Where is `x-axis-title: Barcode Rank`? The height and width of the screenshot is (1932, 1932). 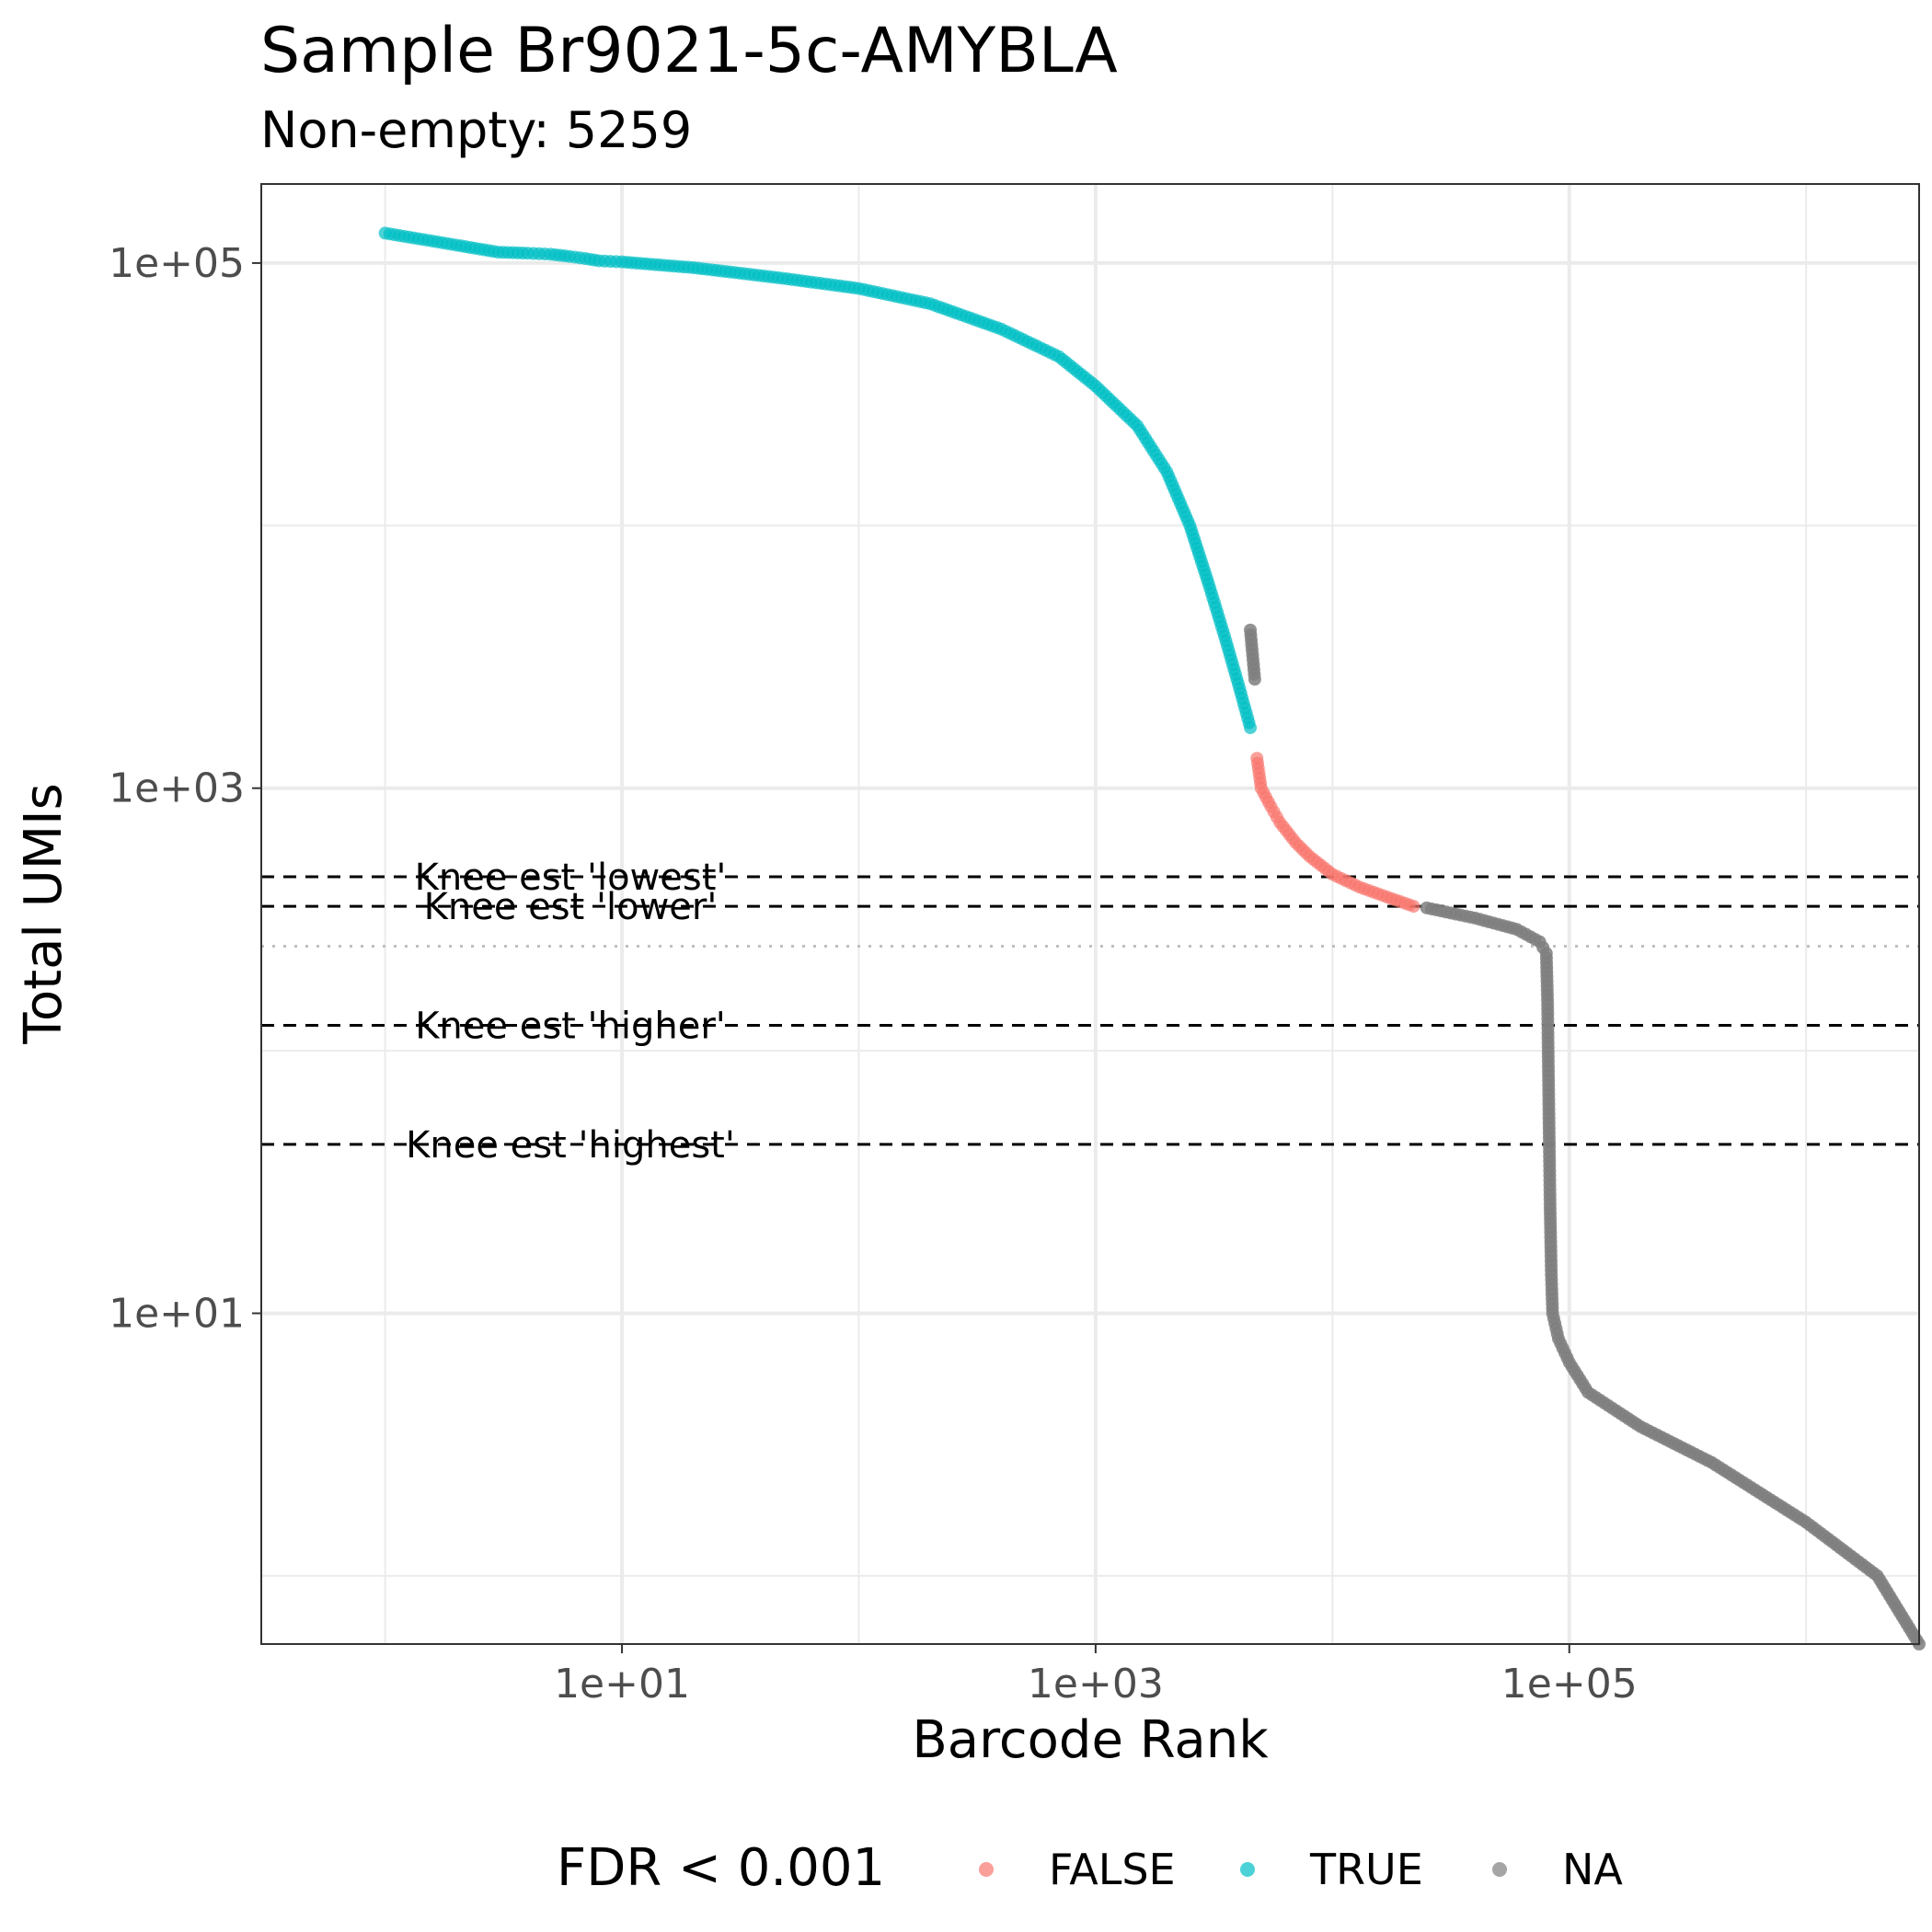
x-axis-title: Barcode Rank is located at coordinates (1090, 1740).